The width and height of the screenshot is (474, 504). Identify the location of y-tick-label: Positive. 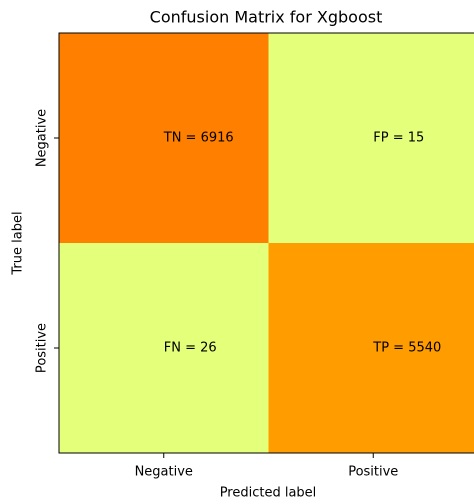
(42, 348).